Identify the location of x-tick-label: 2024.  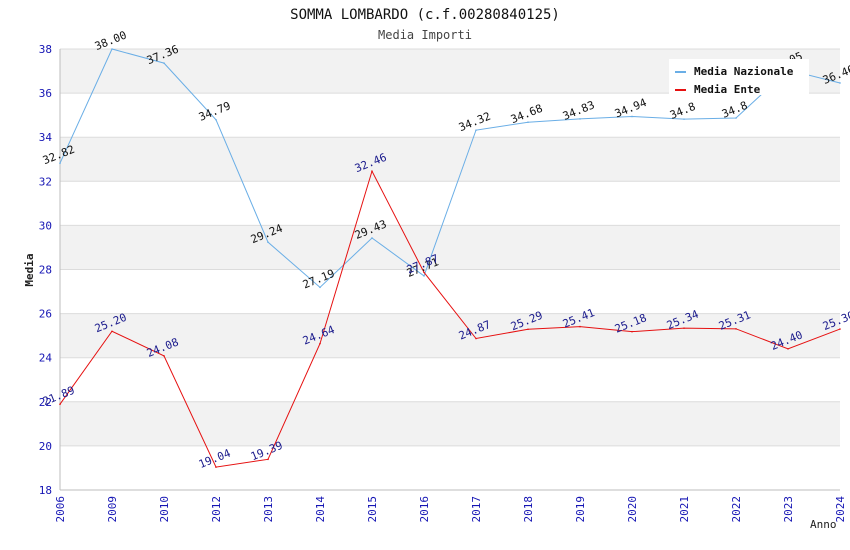
(840, 509).